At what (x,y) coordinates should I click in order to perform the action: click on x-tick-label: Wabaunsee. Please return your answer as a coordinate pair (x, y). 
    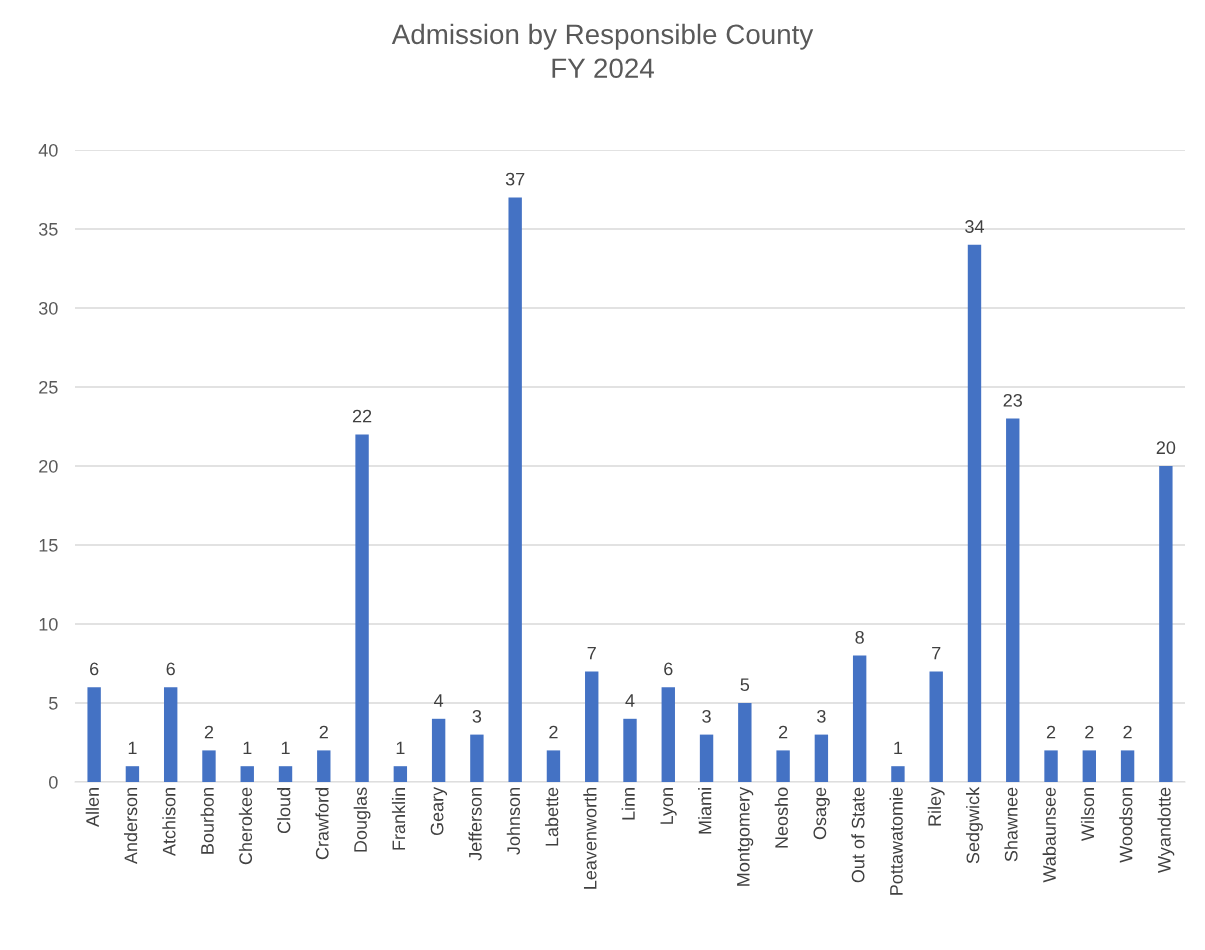
    Looking at the image, I should click on (1049, 835).